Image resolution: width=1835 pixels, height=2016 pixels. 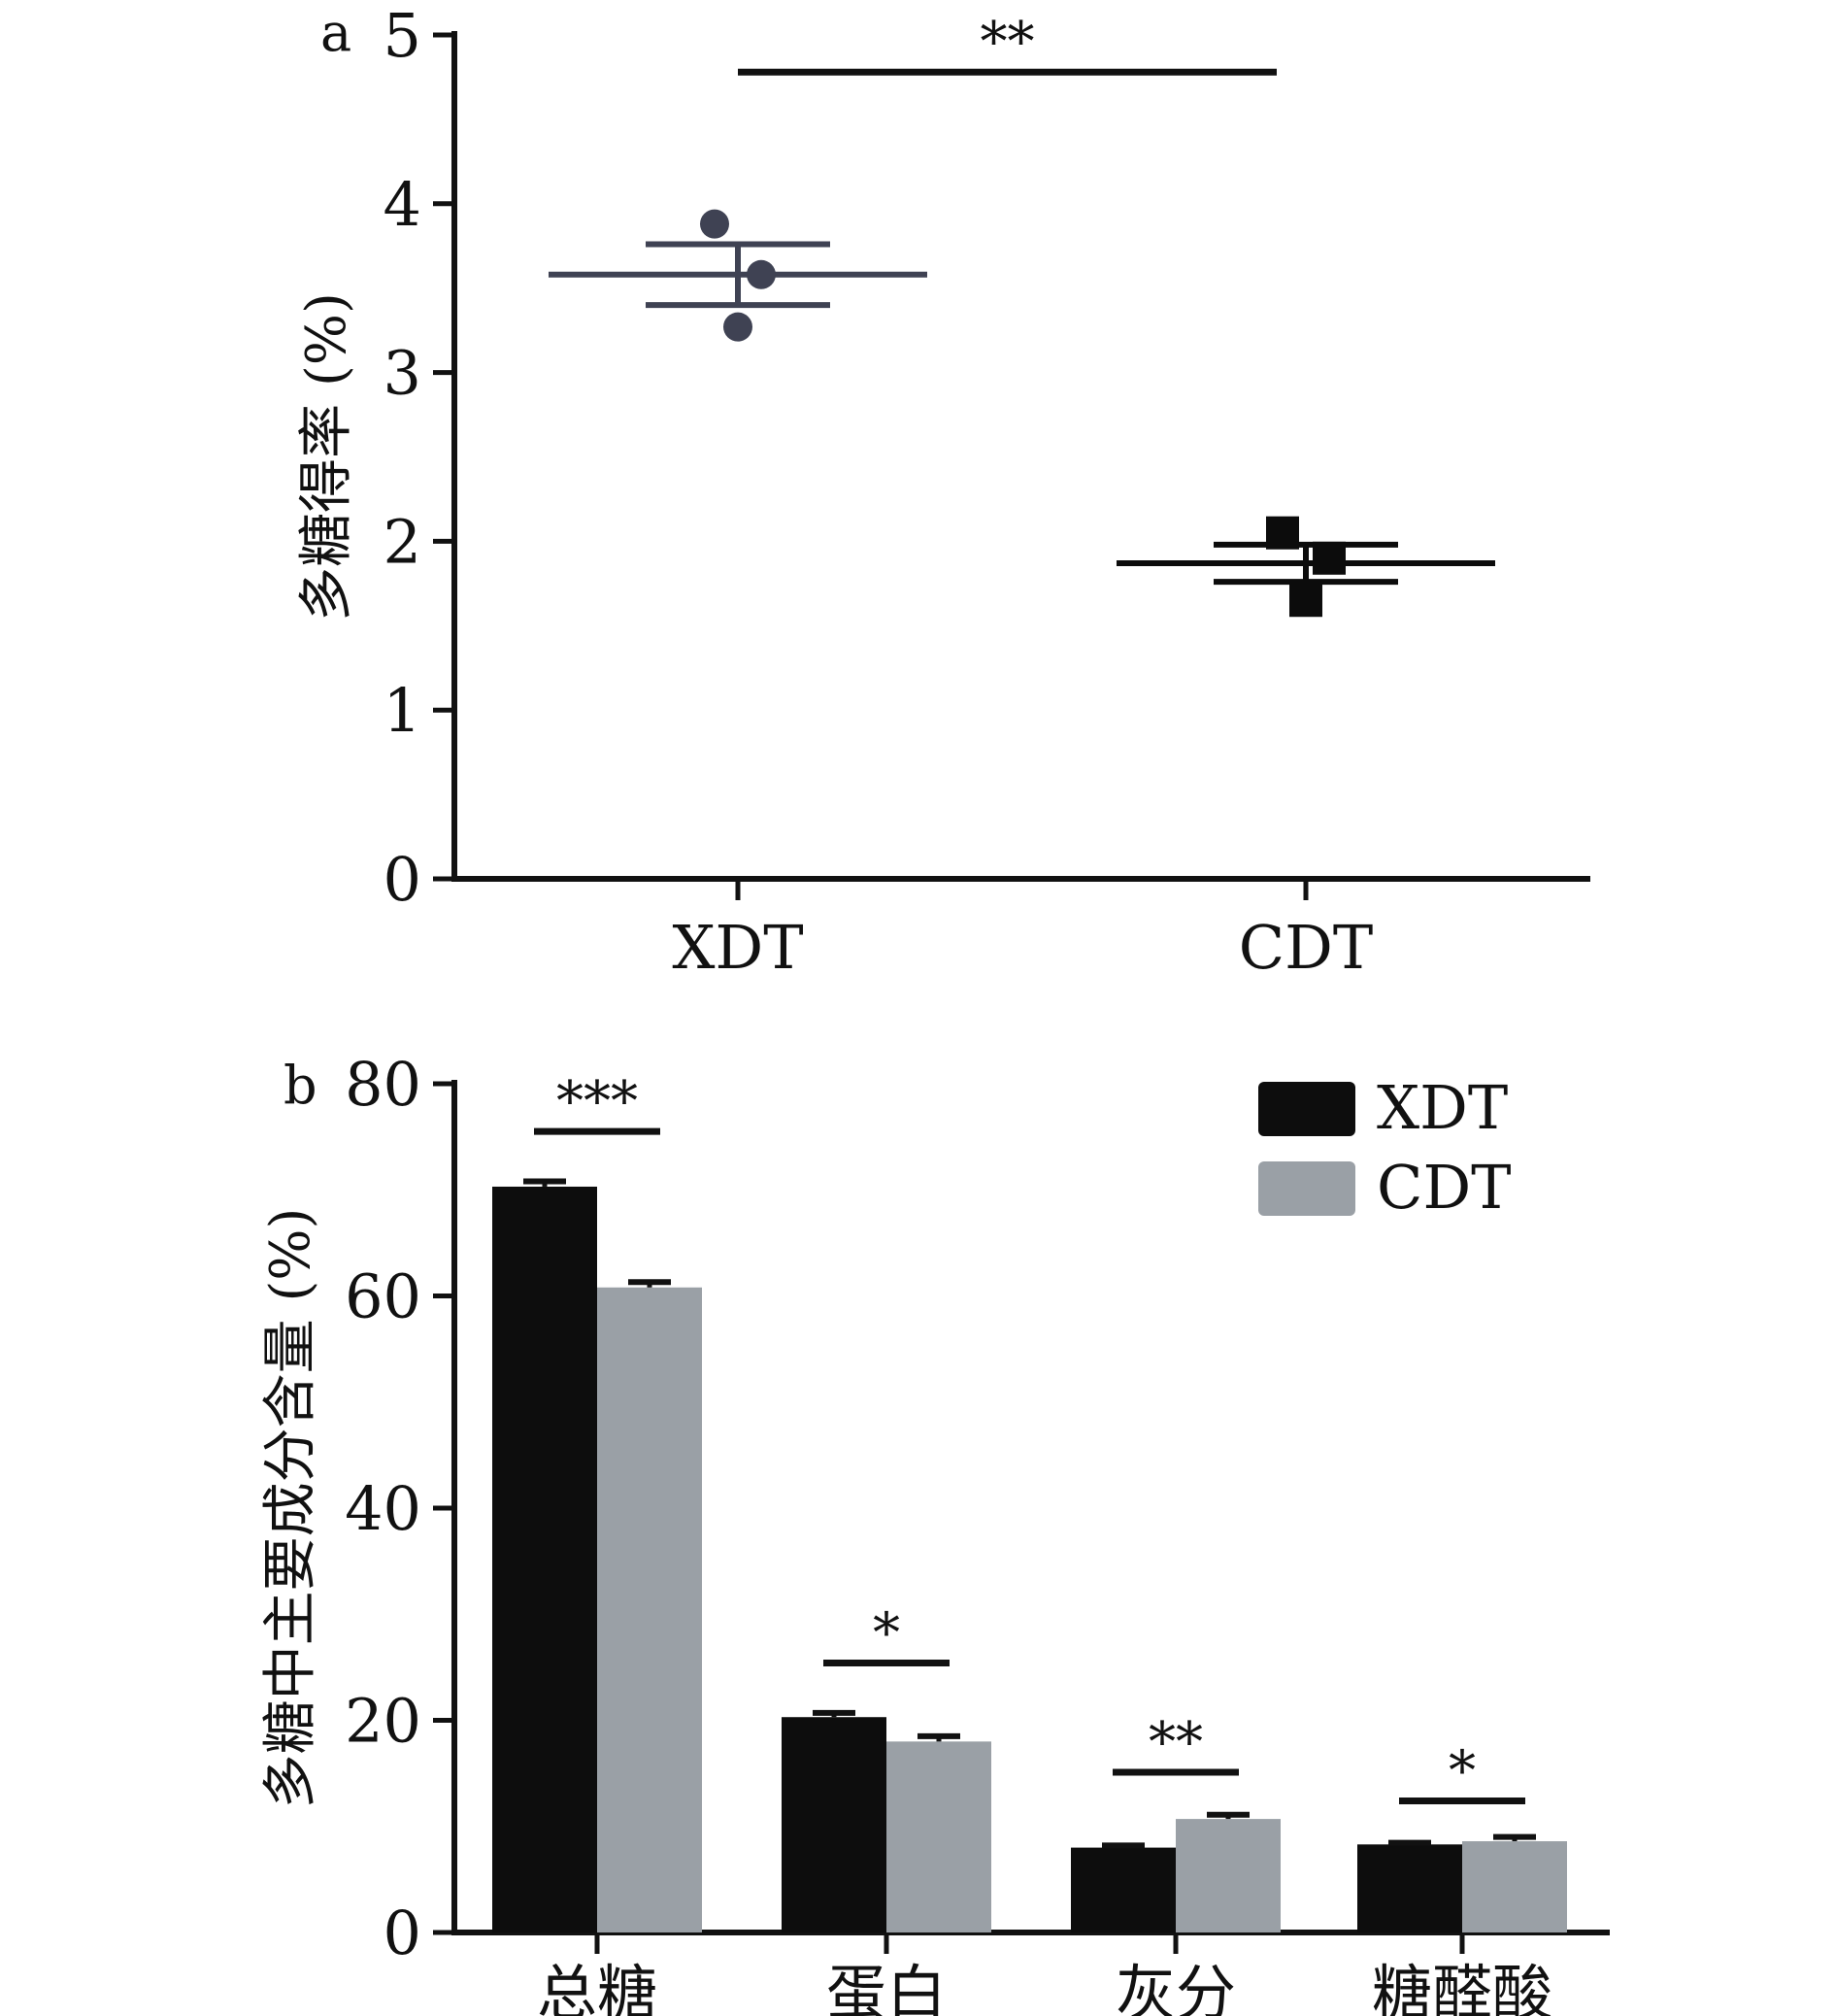 I want to click on panel-b-significance-label: **, so click(x=1176, y=1742).